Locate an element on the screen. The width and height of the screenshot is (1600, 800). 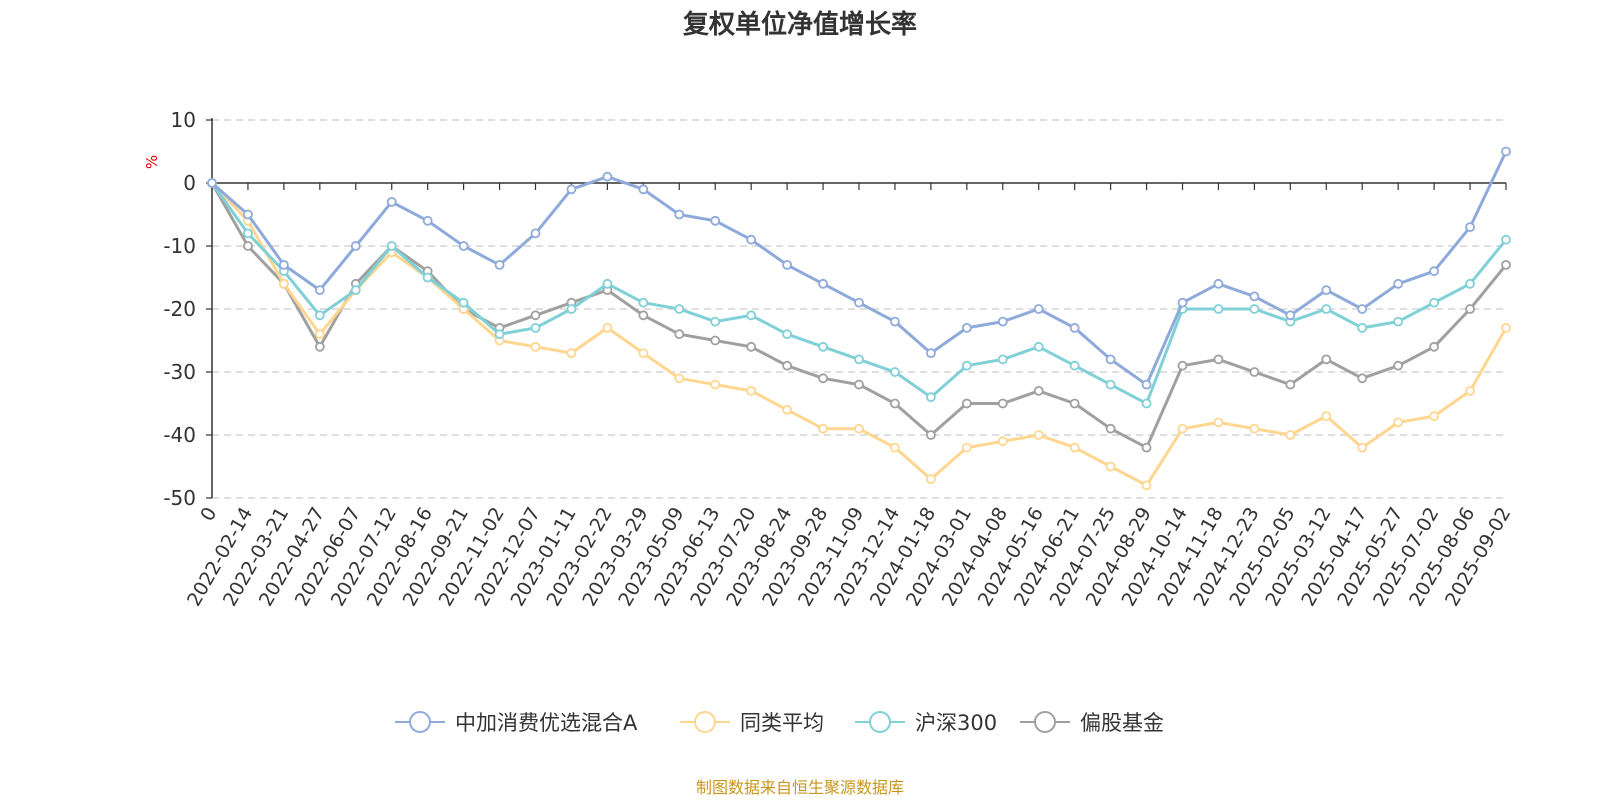
legend-item: 中加消费优选混合A is located at coordinates (516, 723).